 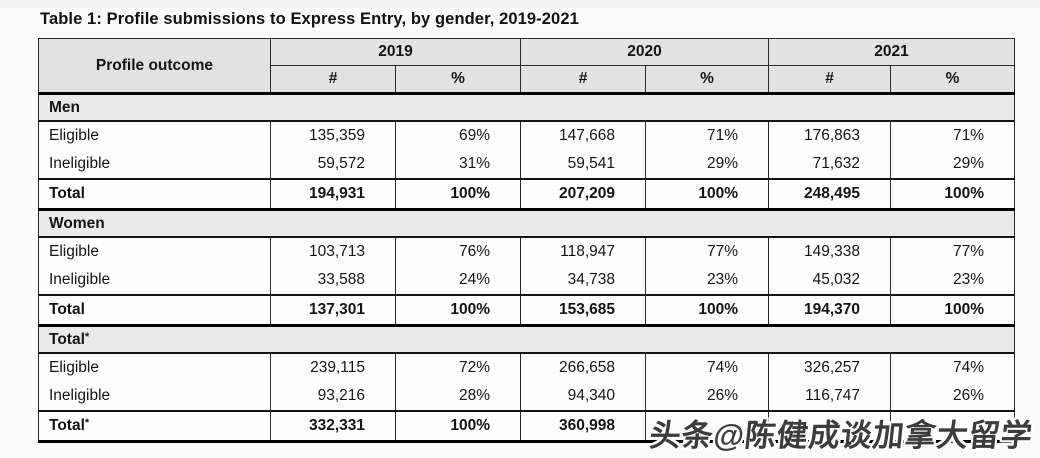 What do you see at coordinates (333, 194) in the screenshot?
I see `cell-value: 194,931` at bounding box center [333, 194].